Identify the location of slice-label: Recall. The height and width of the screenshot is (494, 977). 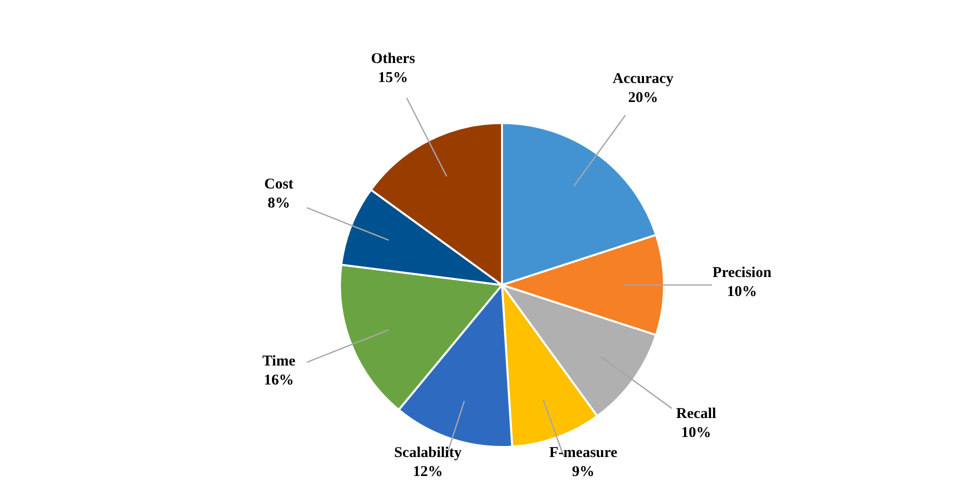
(696, 414).